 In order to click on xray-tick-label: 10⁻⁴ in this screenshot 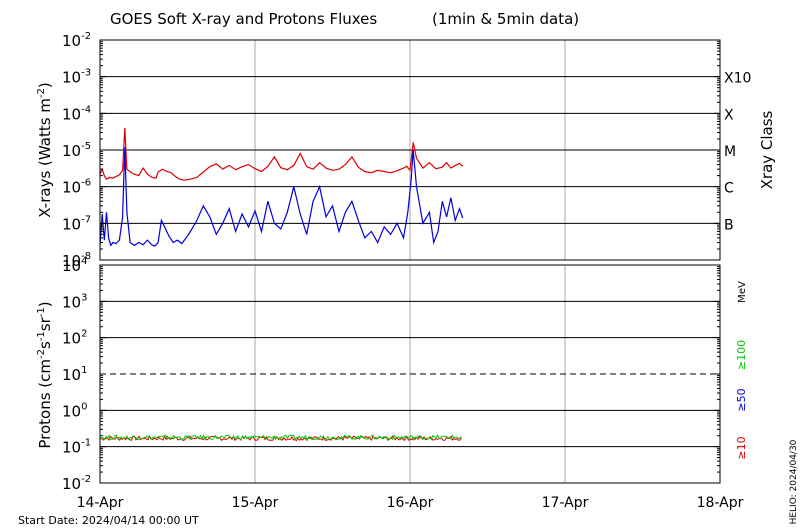, I will do `click(76, 113)`.